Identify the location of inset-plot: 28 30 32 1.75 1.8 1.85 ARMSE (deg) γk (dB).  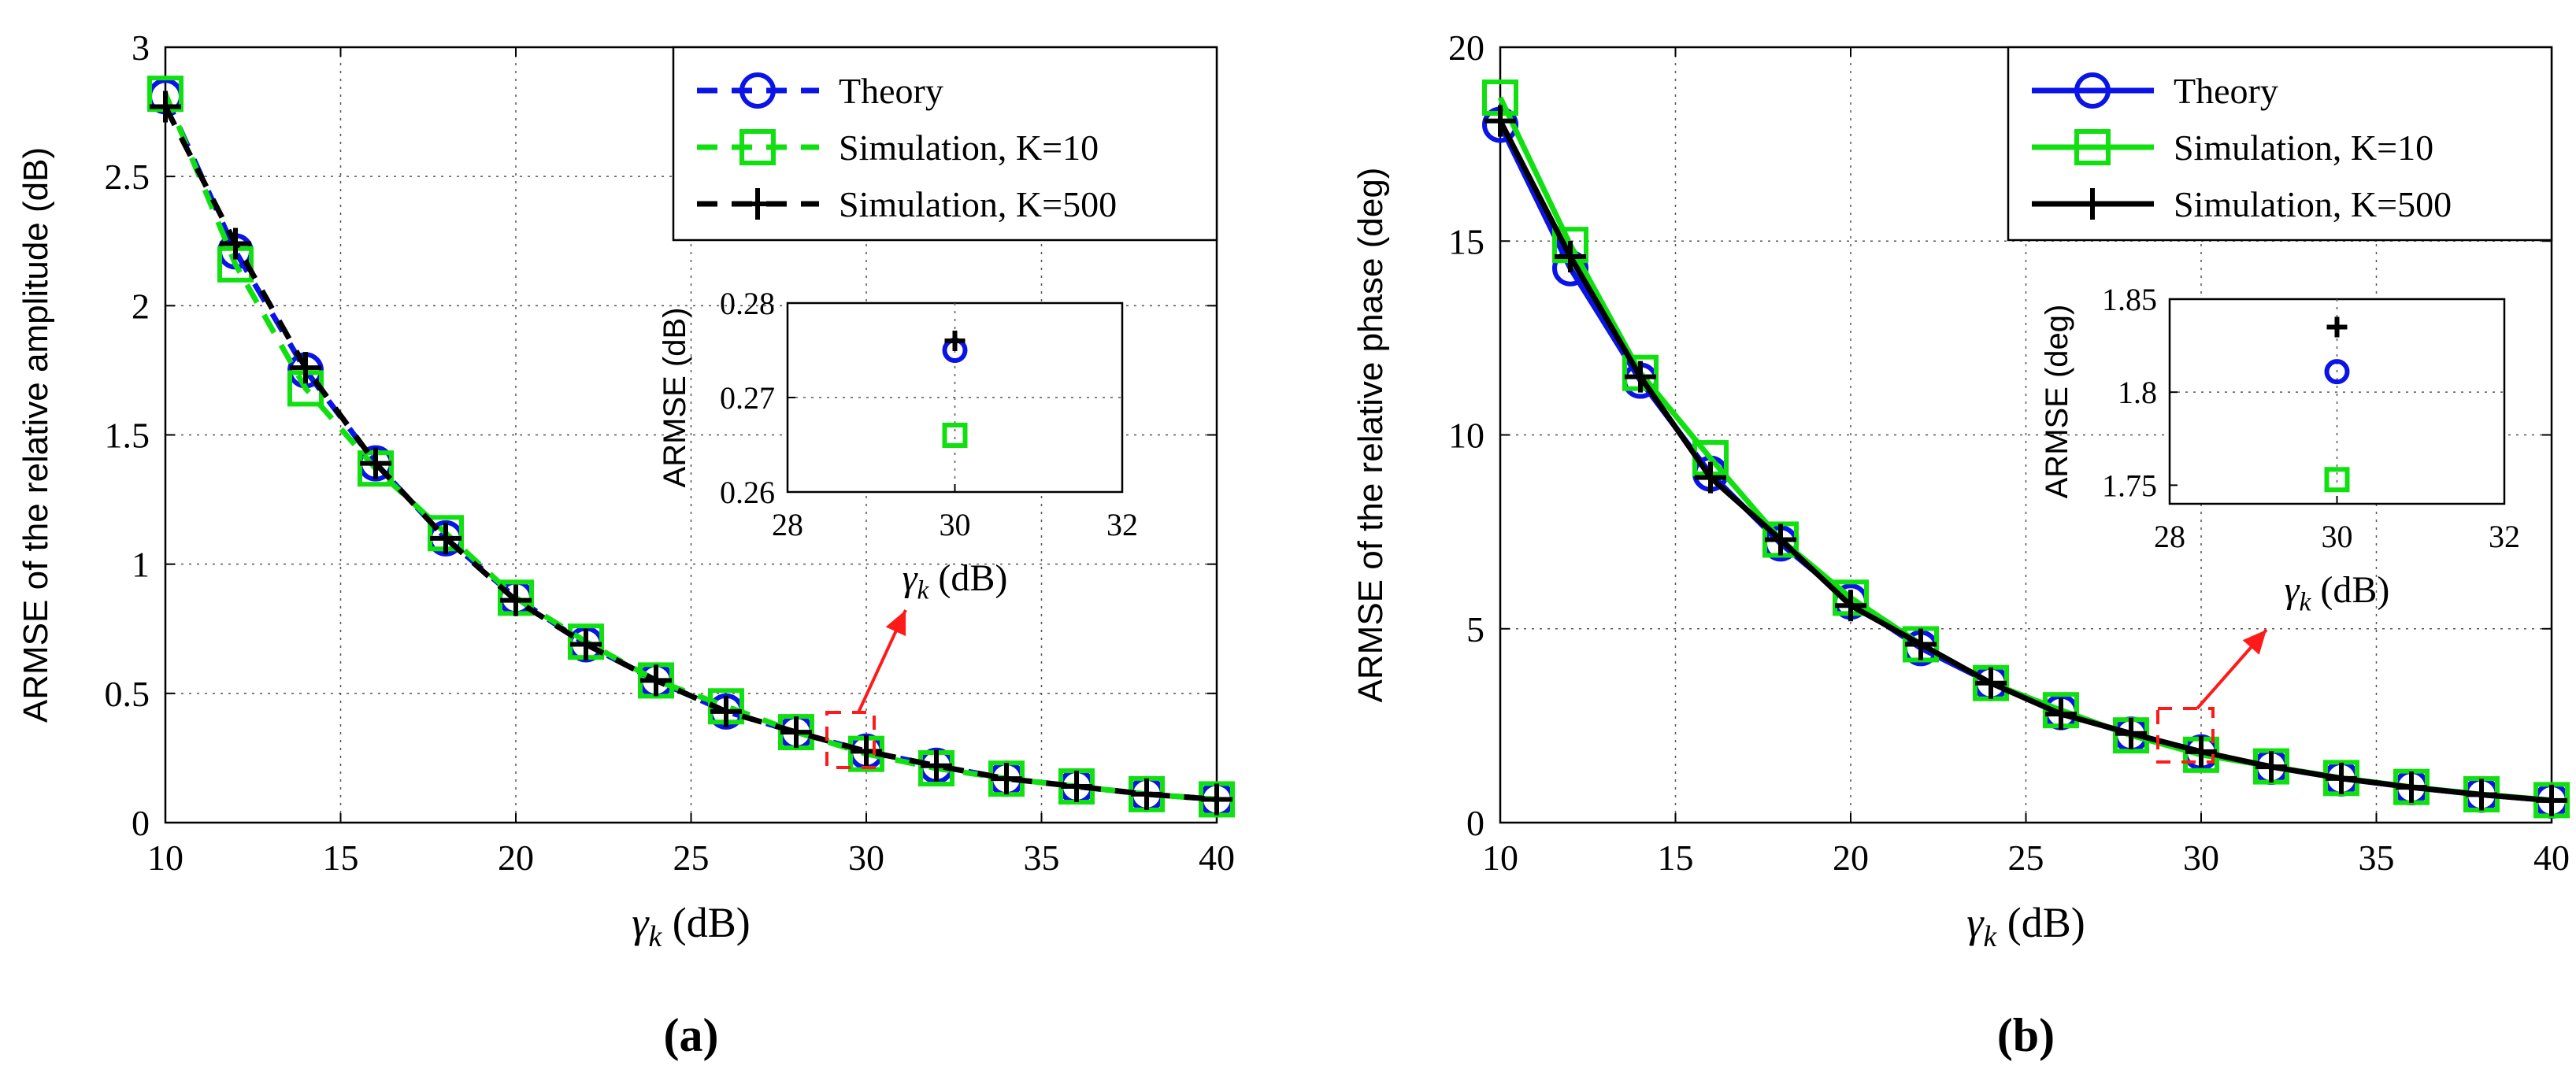
(2280, 449).